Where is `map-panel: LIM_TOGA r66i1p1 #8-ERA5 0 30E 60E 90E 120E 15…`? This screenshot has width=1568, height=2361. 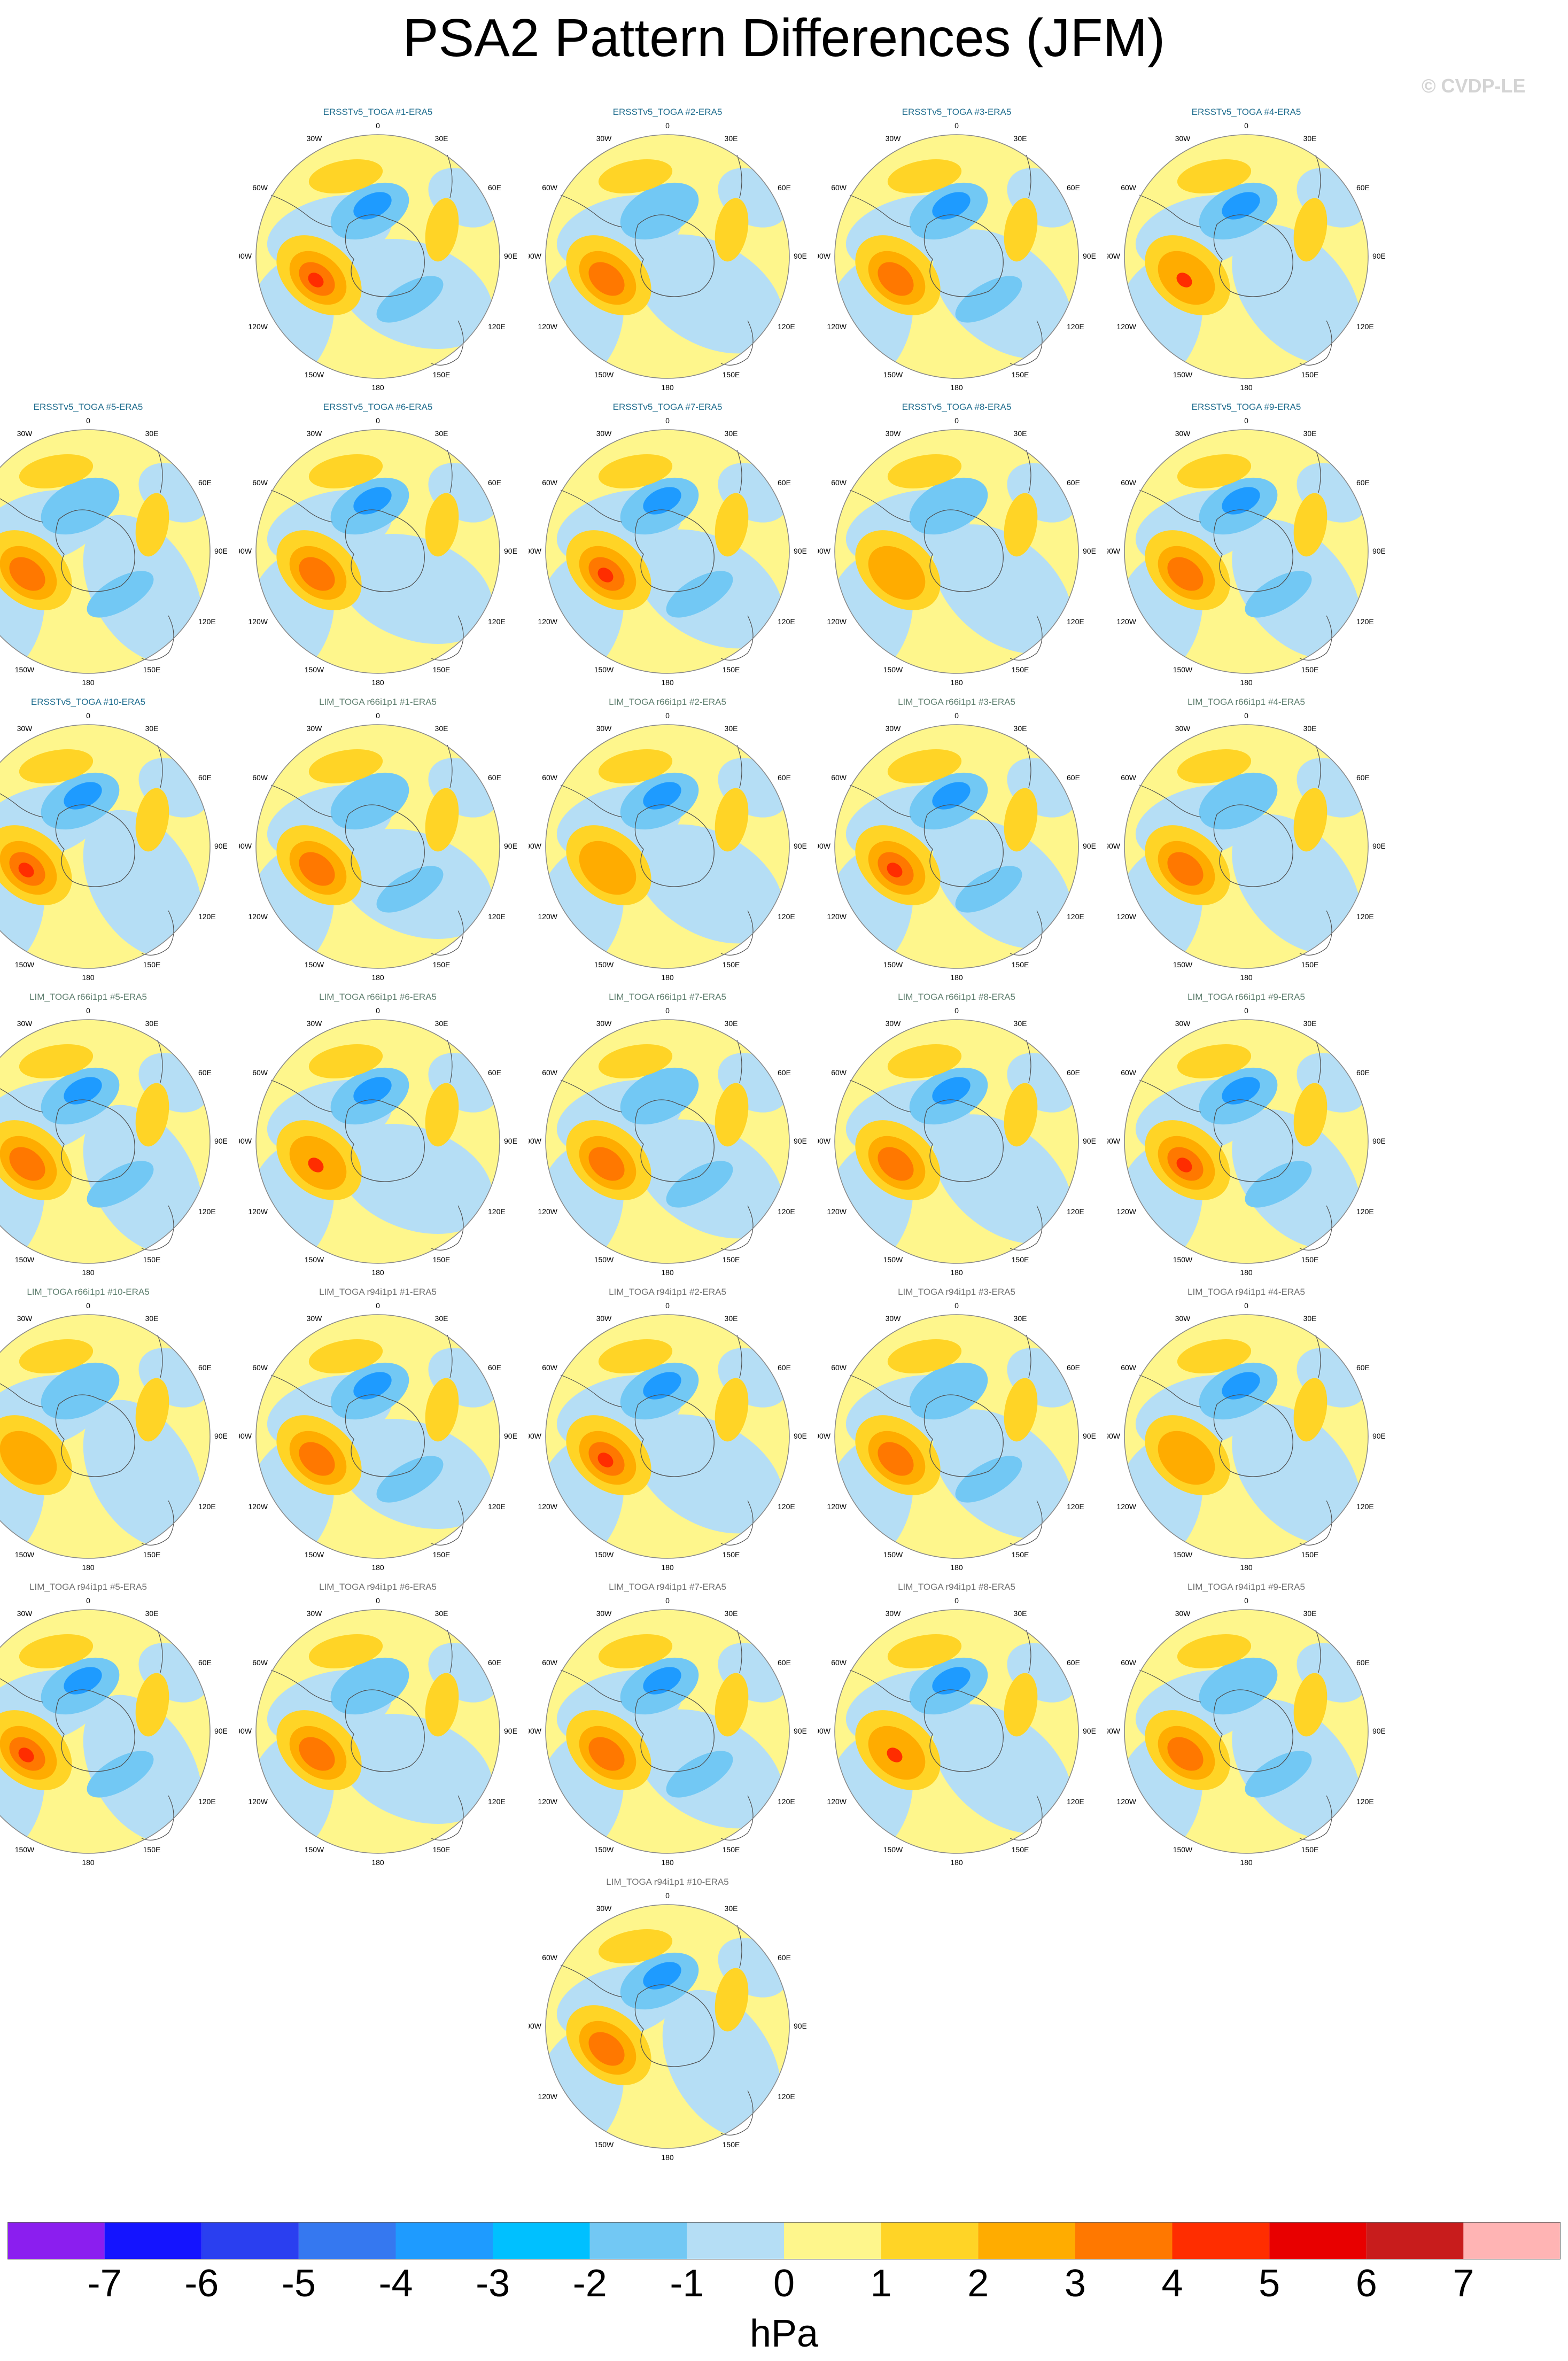
map-panel: LIM_TOGA r66i1p1 #8-ERA5 0 30E 60E 90E 120E 15… is located at coordinates (957, 1136).